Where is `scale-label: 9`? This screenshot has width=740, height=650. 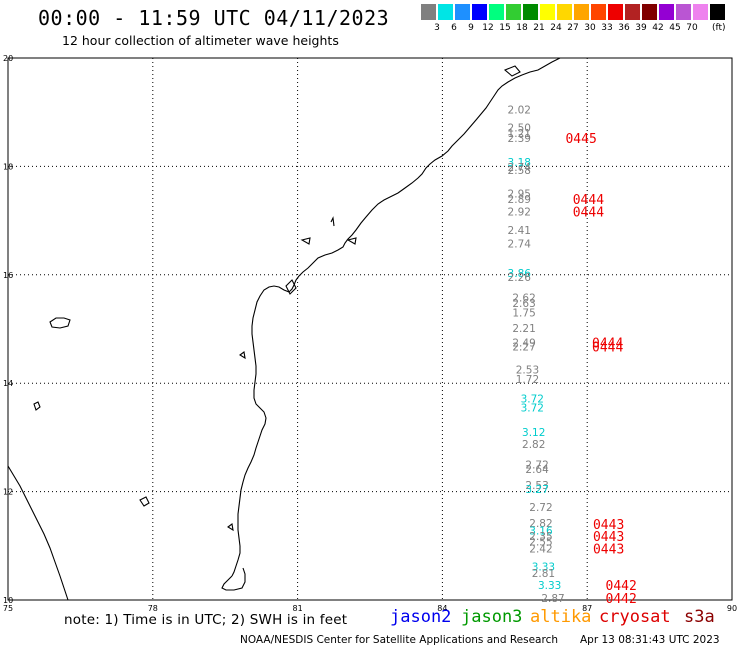
scale-label: 9 is located at coordinates (471, 28).